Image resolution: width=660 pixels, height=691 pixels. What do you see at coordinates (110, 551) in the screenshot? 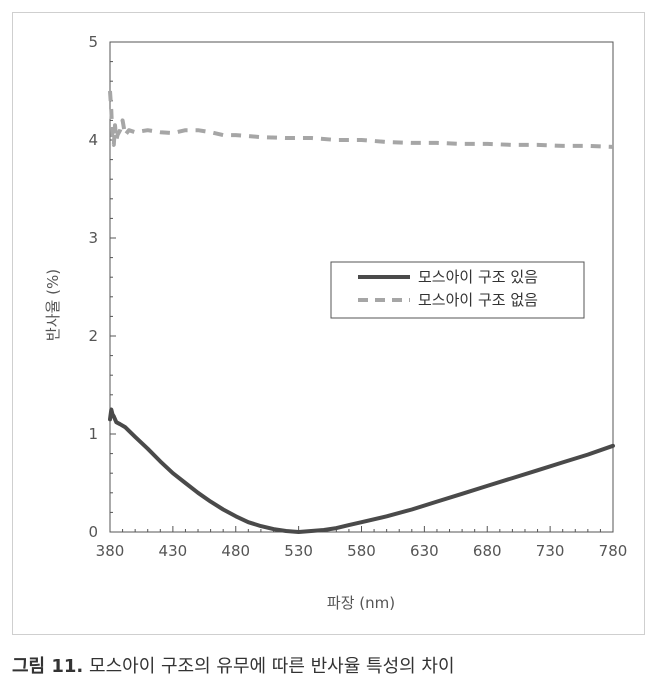
I see `x-tick-label-380: 380` at bounding box center [110, 551].